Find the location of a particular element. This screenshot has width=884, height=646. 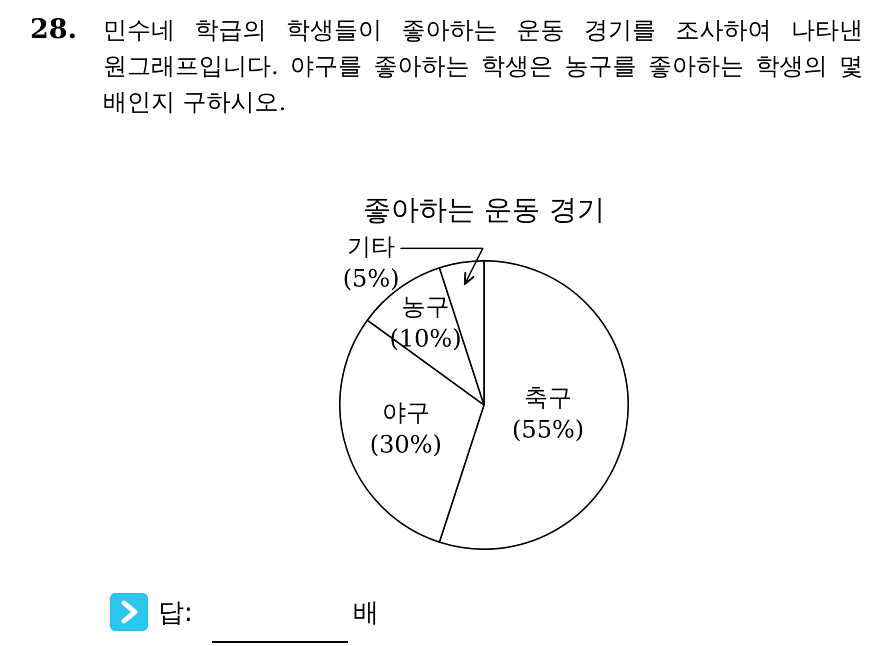

data-label: (55%) is located at coordinates (548, 429).